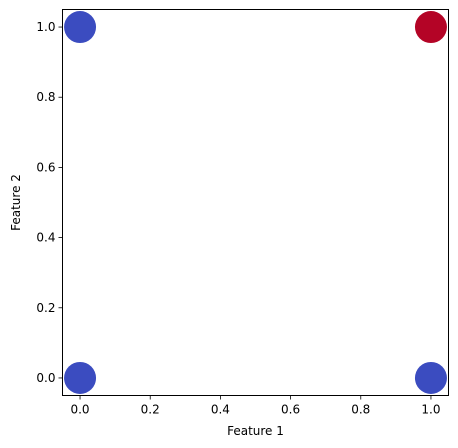  Describe the element at coordinates (430, 410) in the screenshot. I see `x-tick-label: 1.0` at that location.